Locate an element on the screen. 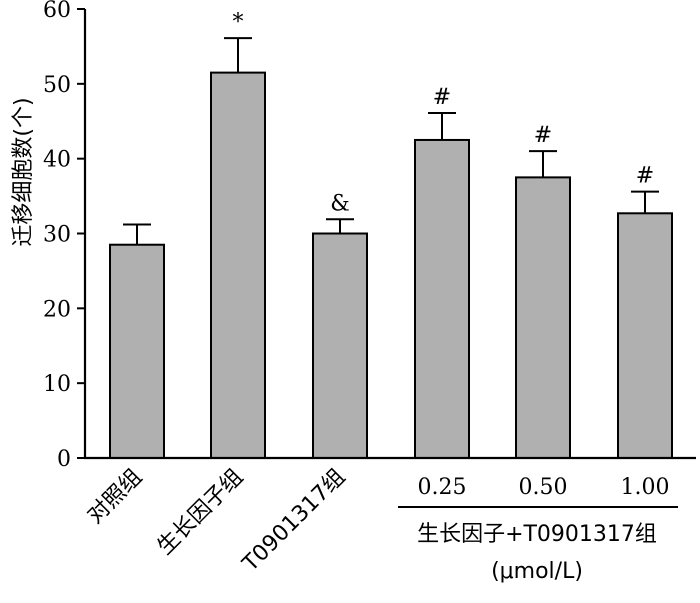 The width and height of the screenshot is (700, 603). x-category-label: 对照组 is located at coordinates (115, 497).